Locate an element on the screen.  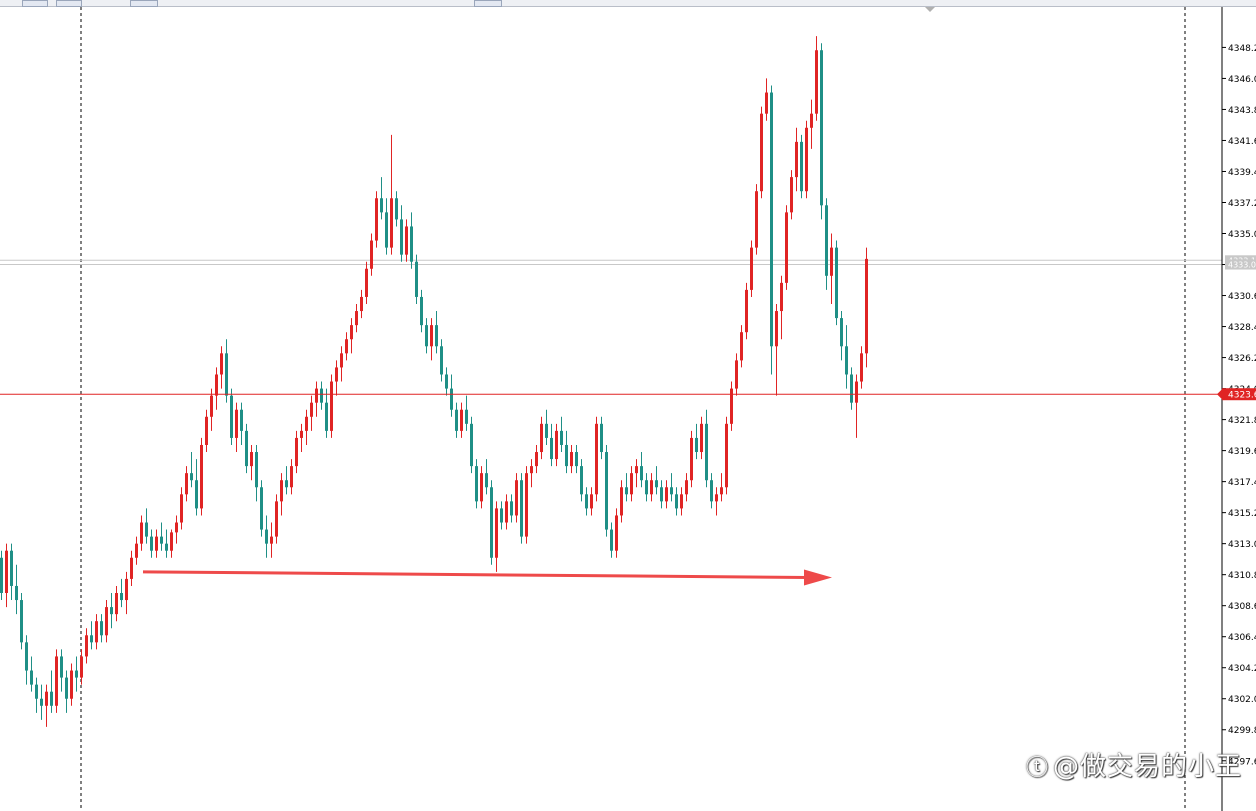
current-price-label: 4323.6 is located at coordinates (1242, 396).